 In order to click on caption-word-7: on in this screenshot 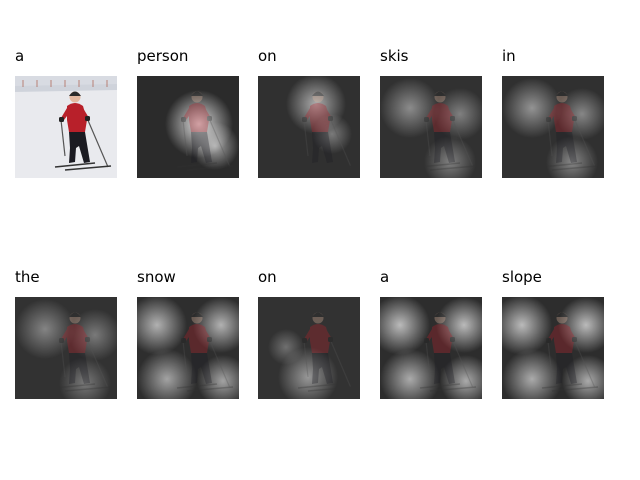, I will do `click(267, 277)`.